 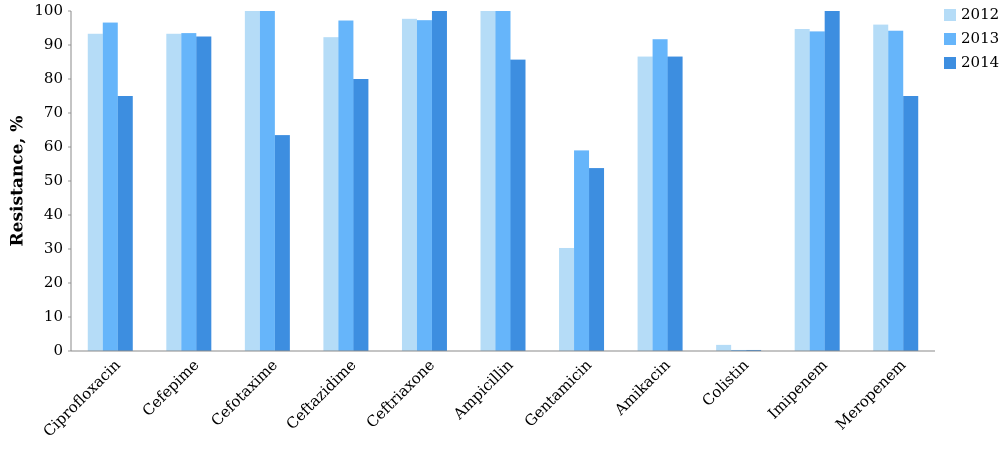 What do you see at coordinates (320, 394) in the screenshot?
I see `x-tick-label: Ceftazidime` at bounding box center [320, 394].